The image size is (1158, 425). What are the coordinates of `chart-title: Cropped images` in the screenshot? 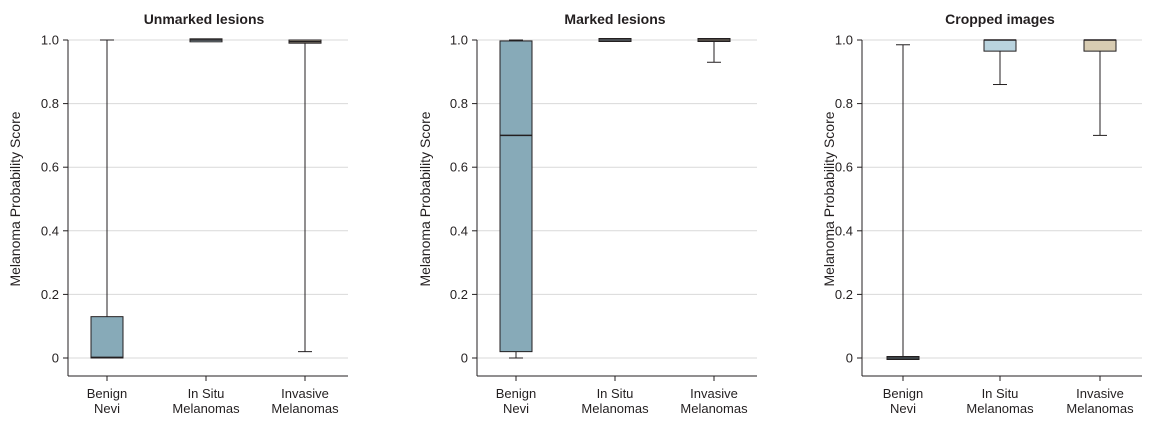 It's located at (1000, 19).